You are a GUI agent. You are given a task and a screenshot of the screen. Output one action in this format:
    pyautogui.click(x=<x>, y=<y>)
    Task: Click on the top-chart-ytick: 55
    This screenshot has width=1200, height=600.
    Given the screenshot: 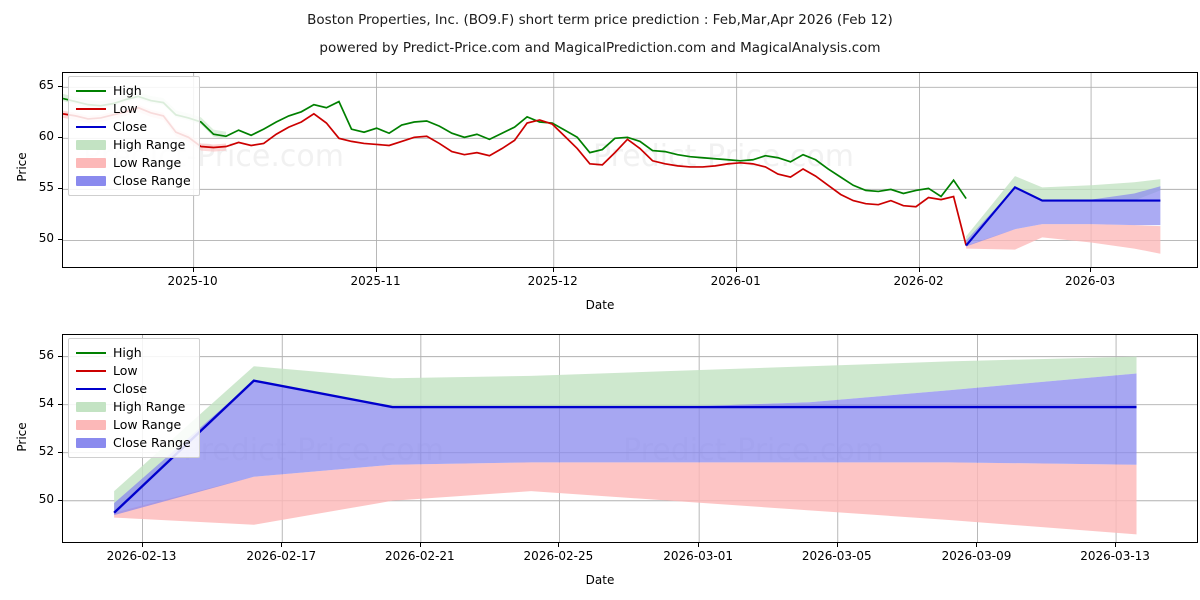 What is the action you would take?
    pyautogui.click(x=46, y=187)
    